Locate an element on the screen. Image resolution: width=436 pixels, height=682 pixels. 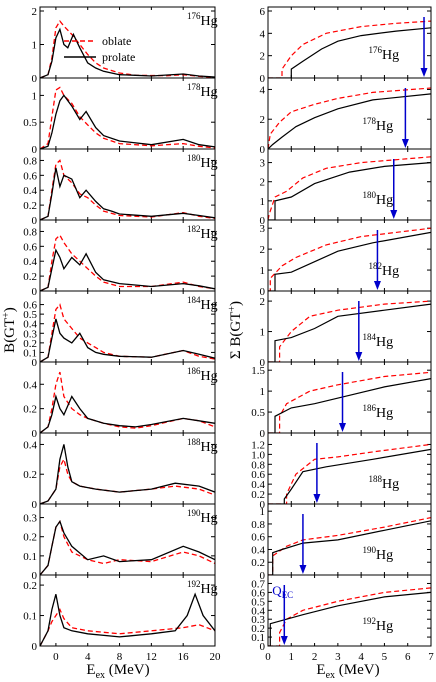
q-ec-label-main: Q is located at coordinates (277, 590).